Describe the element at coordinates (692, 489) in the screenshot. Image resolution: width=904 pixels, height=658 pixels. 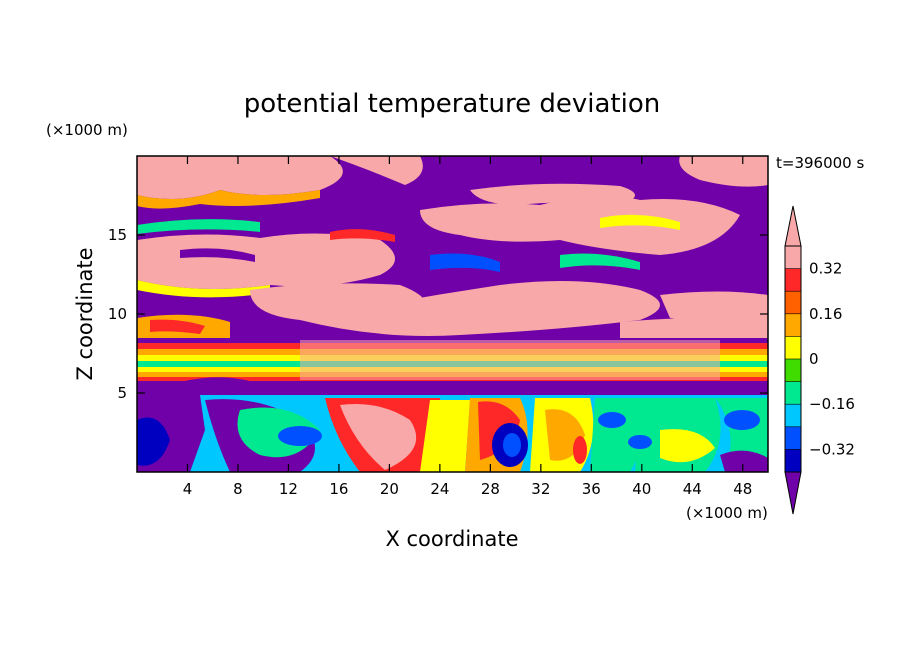
I see `x-tick-label: 44` at that location.